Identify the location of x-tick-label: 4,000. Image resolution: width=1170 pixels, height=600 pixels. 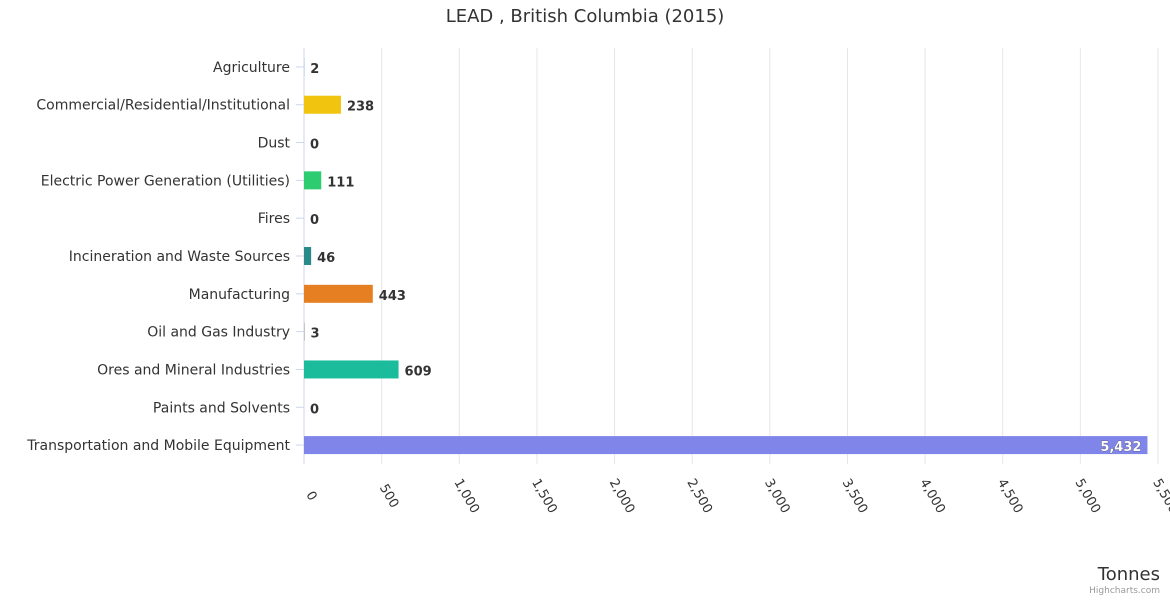
(932, 496).